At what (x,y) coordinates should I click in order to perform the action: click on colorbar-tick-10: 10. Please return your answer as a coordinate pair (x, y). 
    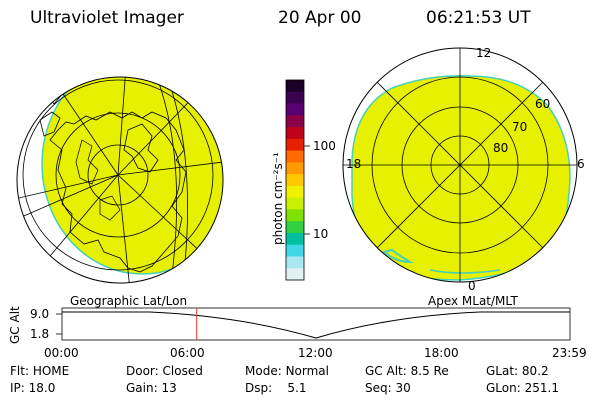
    Looking at the image, I should click on (321, 234).